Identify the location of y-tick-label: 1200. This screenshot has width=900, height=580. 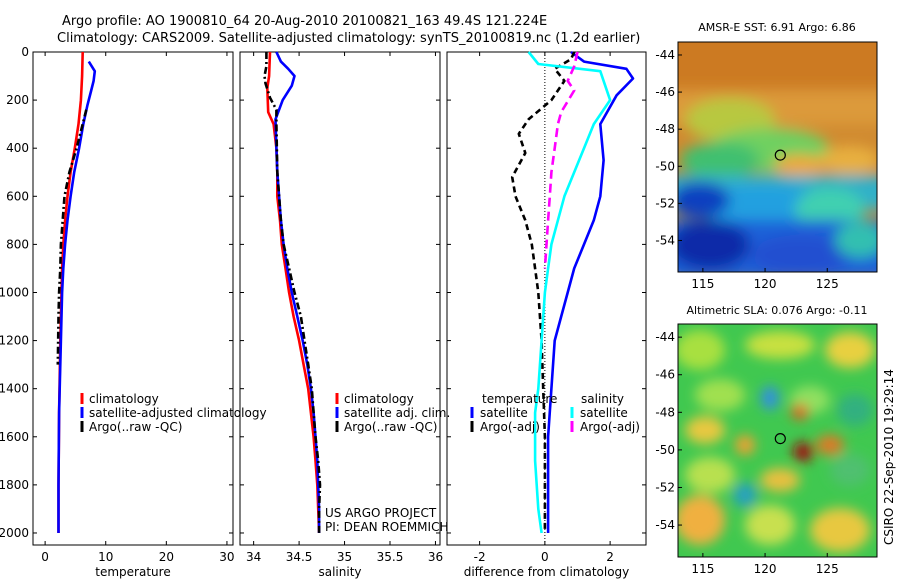
(14, 341).